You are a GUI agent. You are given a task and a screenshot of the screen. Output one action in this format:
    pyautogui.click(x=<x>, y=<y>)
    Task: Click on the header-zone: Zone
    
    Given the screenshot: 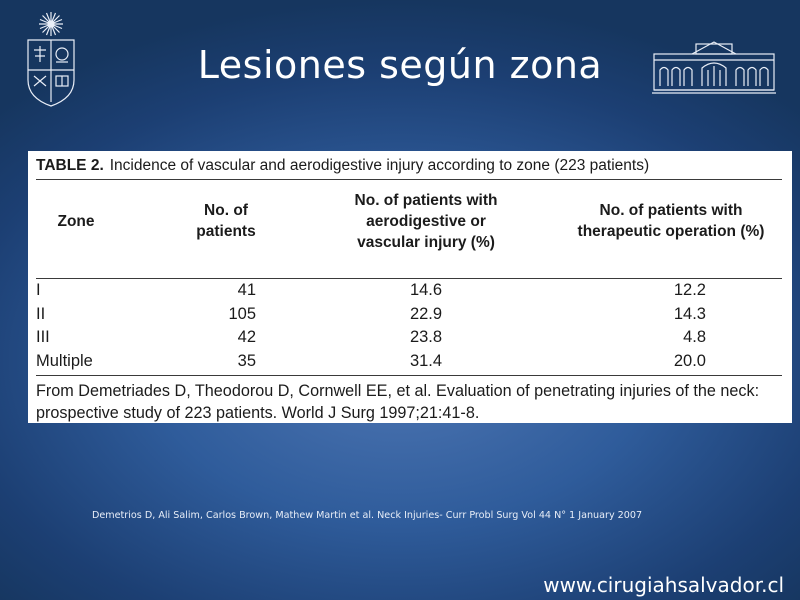 What is the action you would take?
    pyautogui.click(x=76, y=221)
    